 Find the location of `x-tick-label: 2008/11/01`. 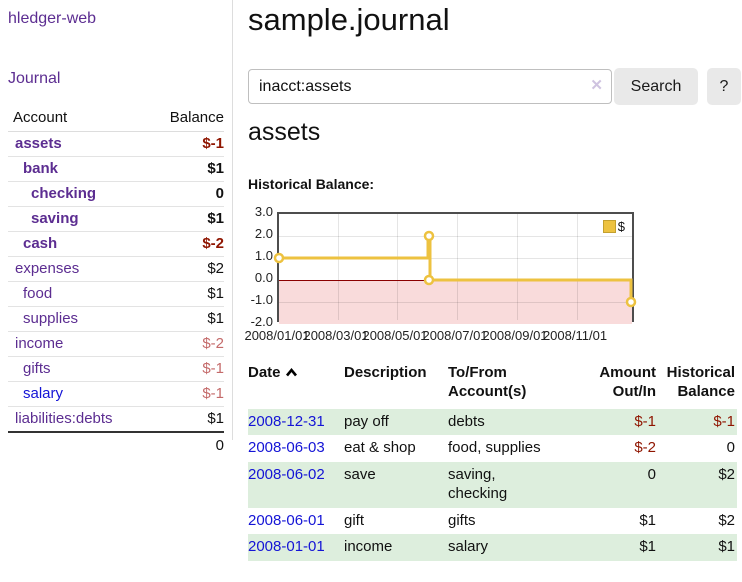

x-tick-label: 2008/11/01 is located at coordinates (575, 335).